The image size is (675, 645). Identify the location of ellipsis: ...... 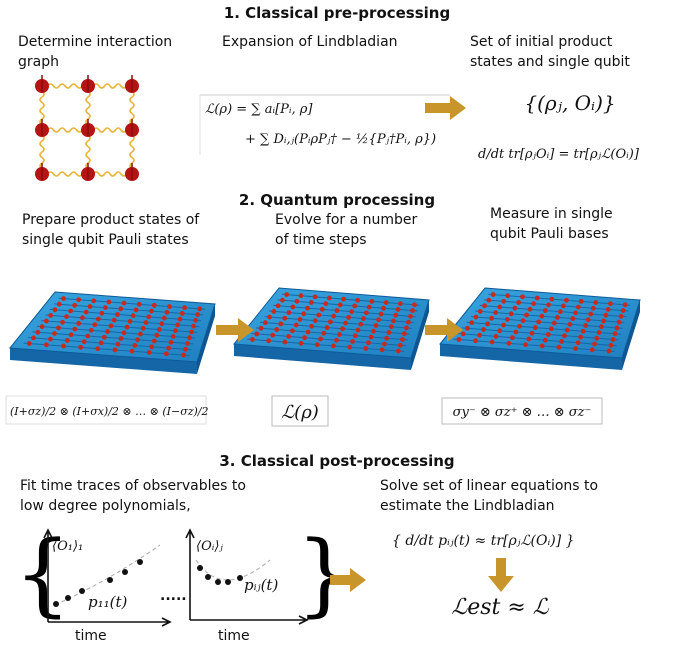
(173, 596).